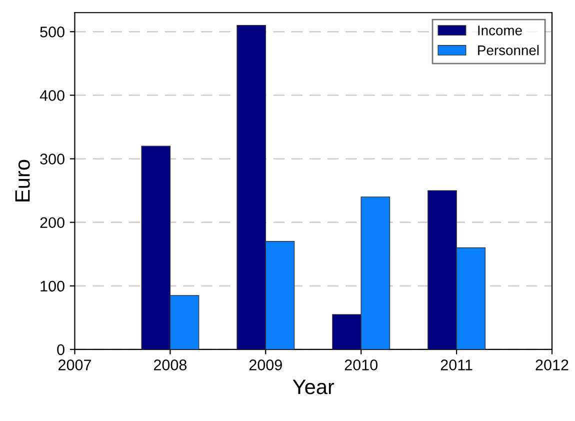  Describe the element at coordinates (60, 350) in the screenshot. I see `y-tick-label: 0` at that location.